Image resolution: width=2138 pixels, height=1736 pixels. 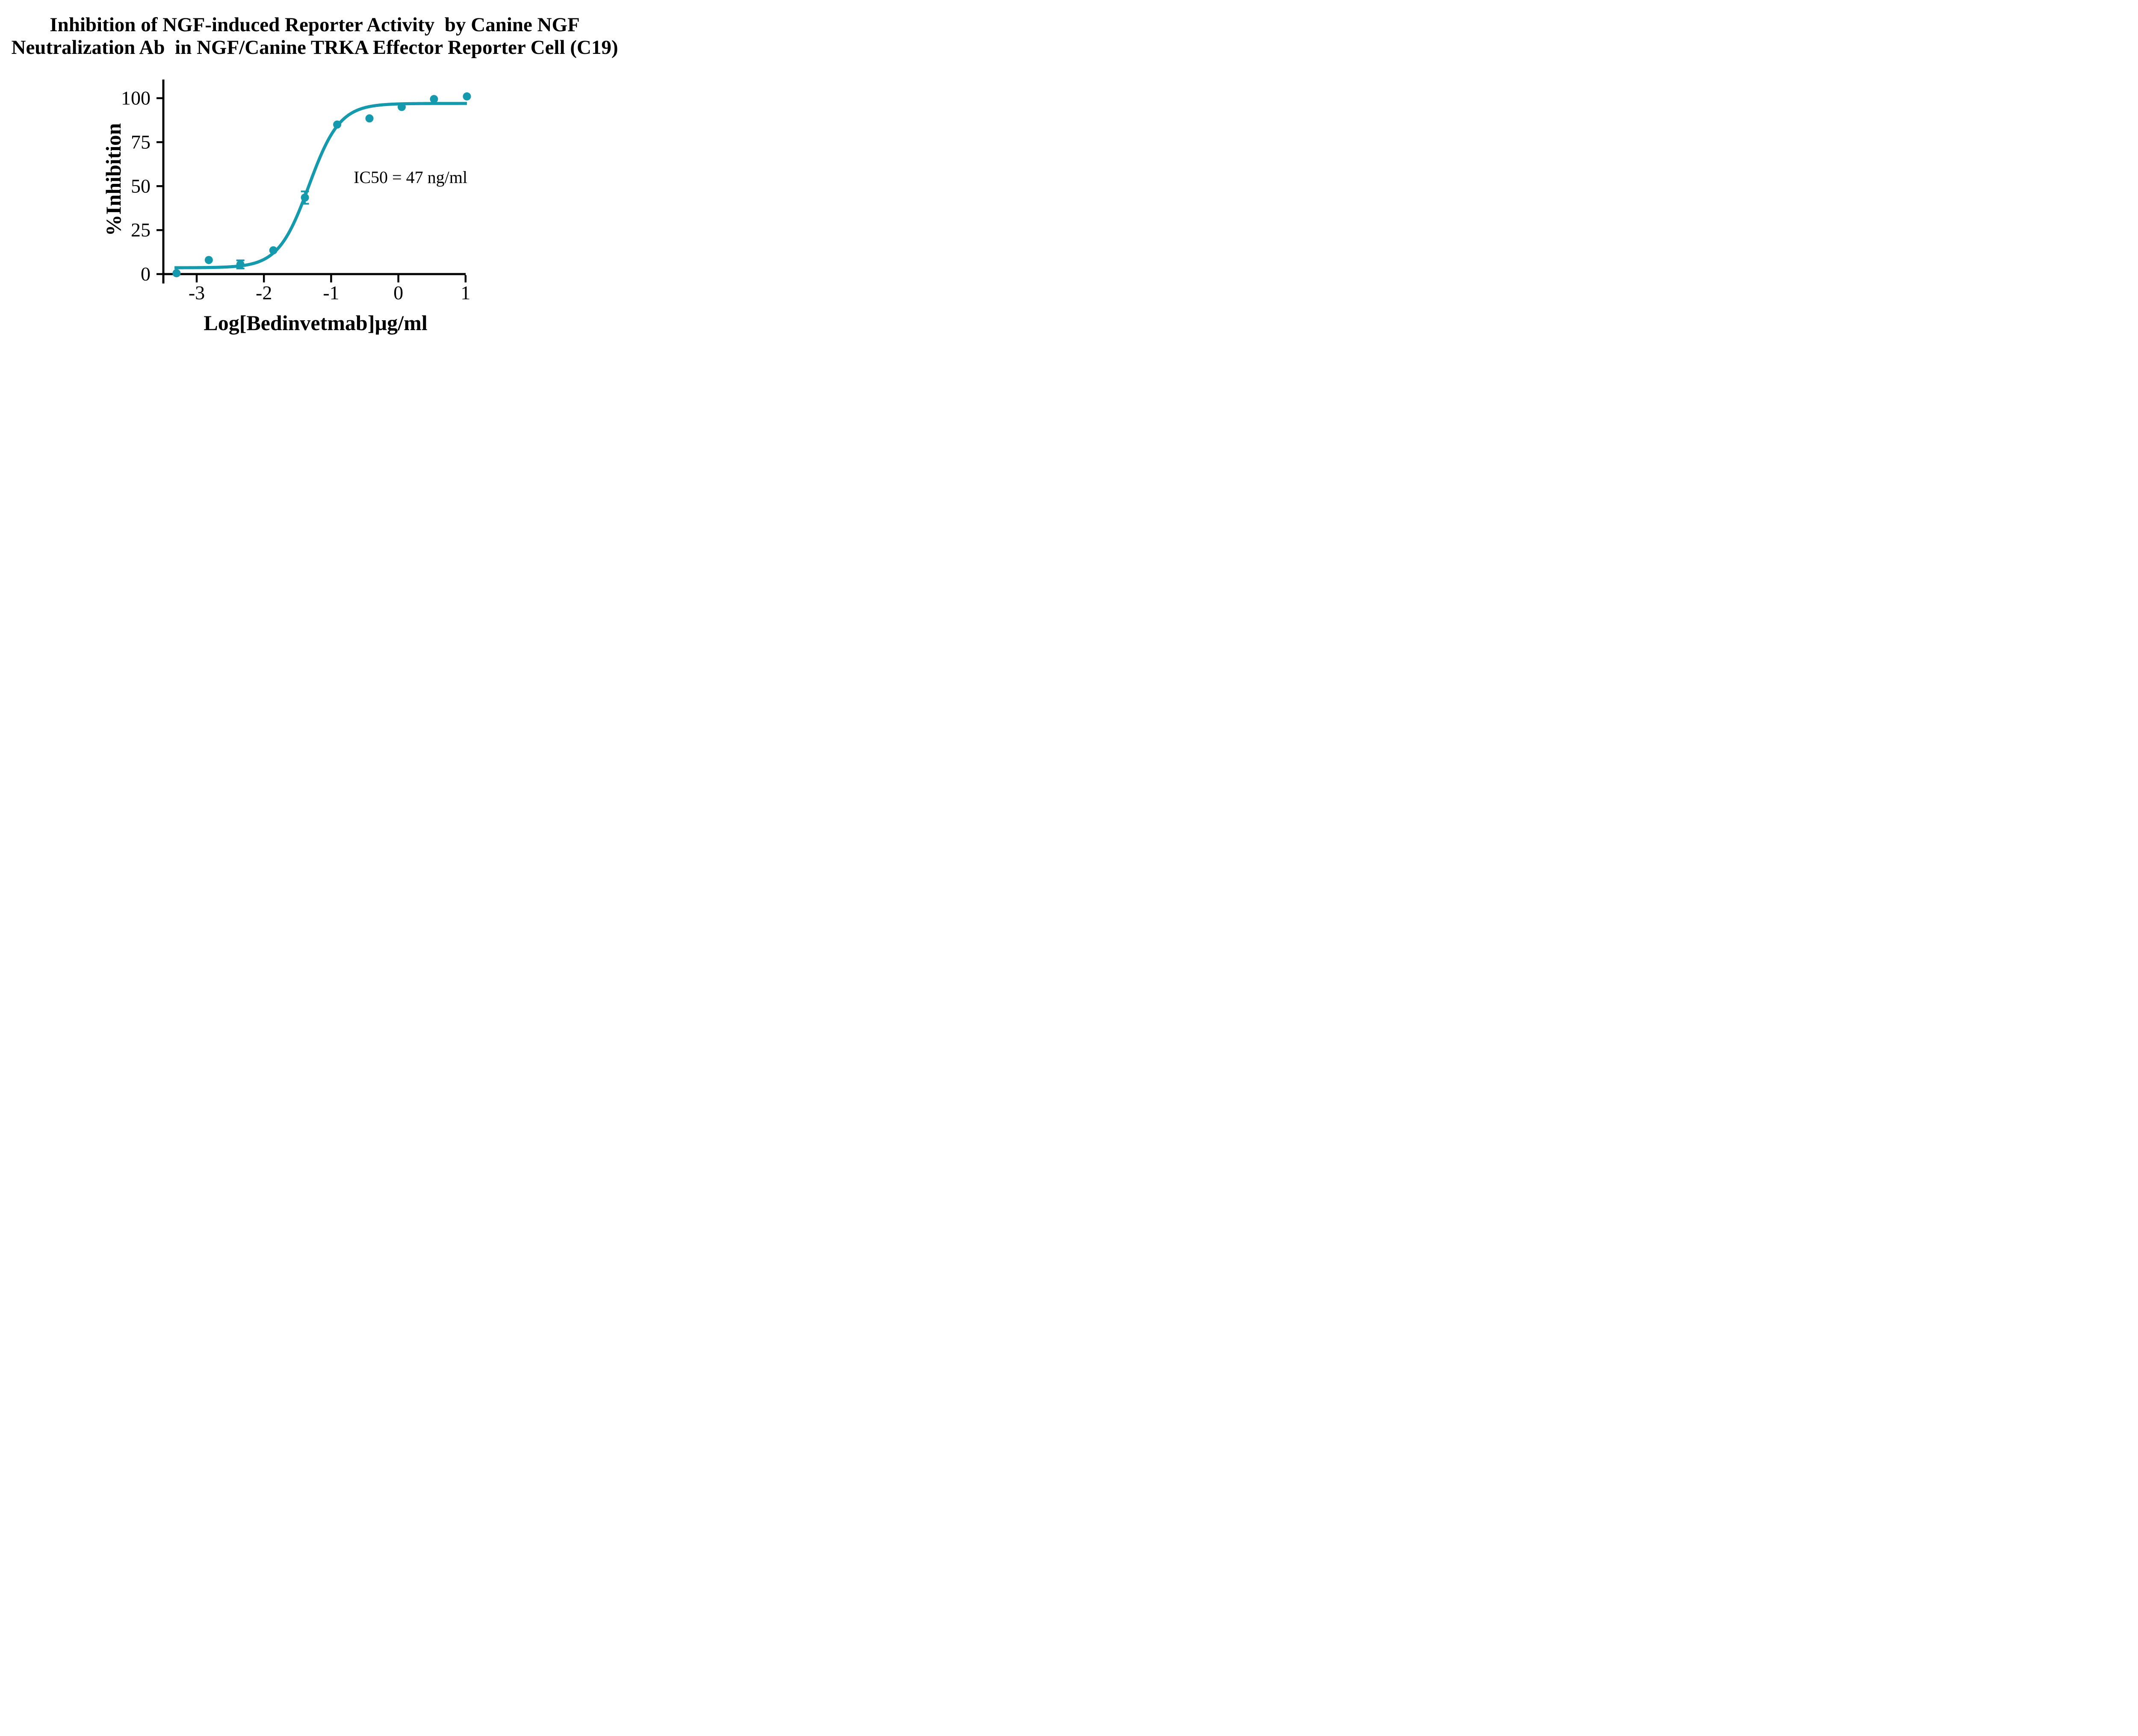 I want to click on x-tick-label: 0, so click(x=398, y=293).